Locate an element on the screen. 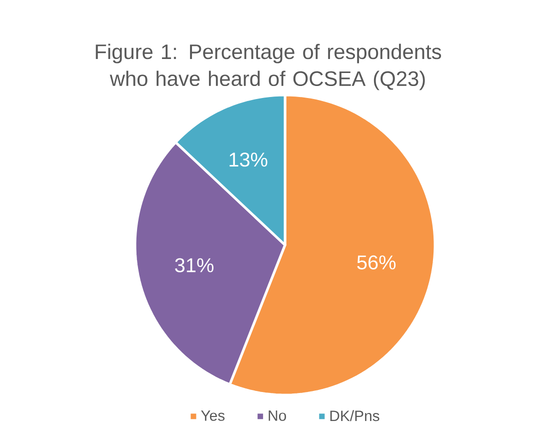 The width and height of the screenshot is (537, 437). legend-label: DK/Pns is located at coordinates (355, 416).